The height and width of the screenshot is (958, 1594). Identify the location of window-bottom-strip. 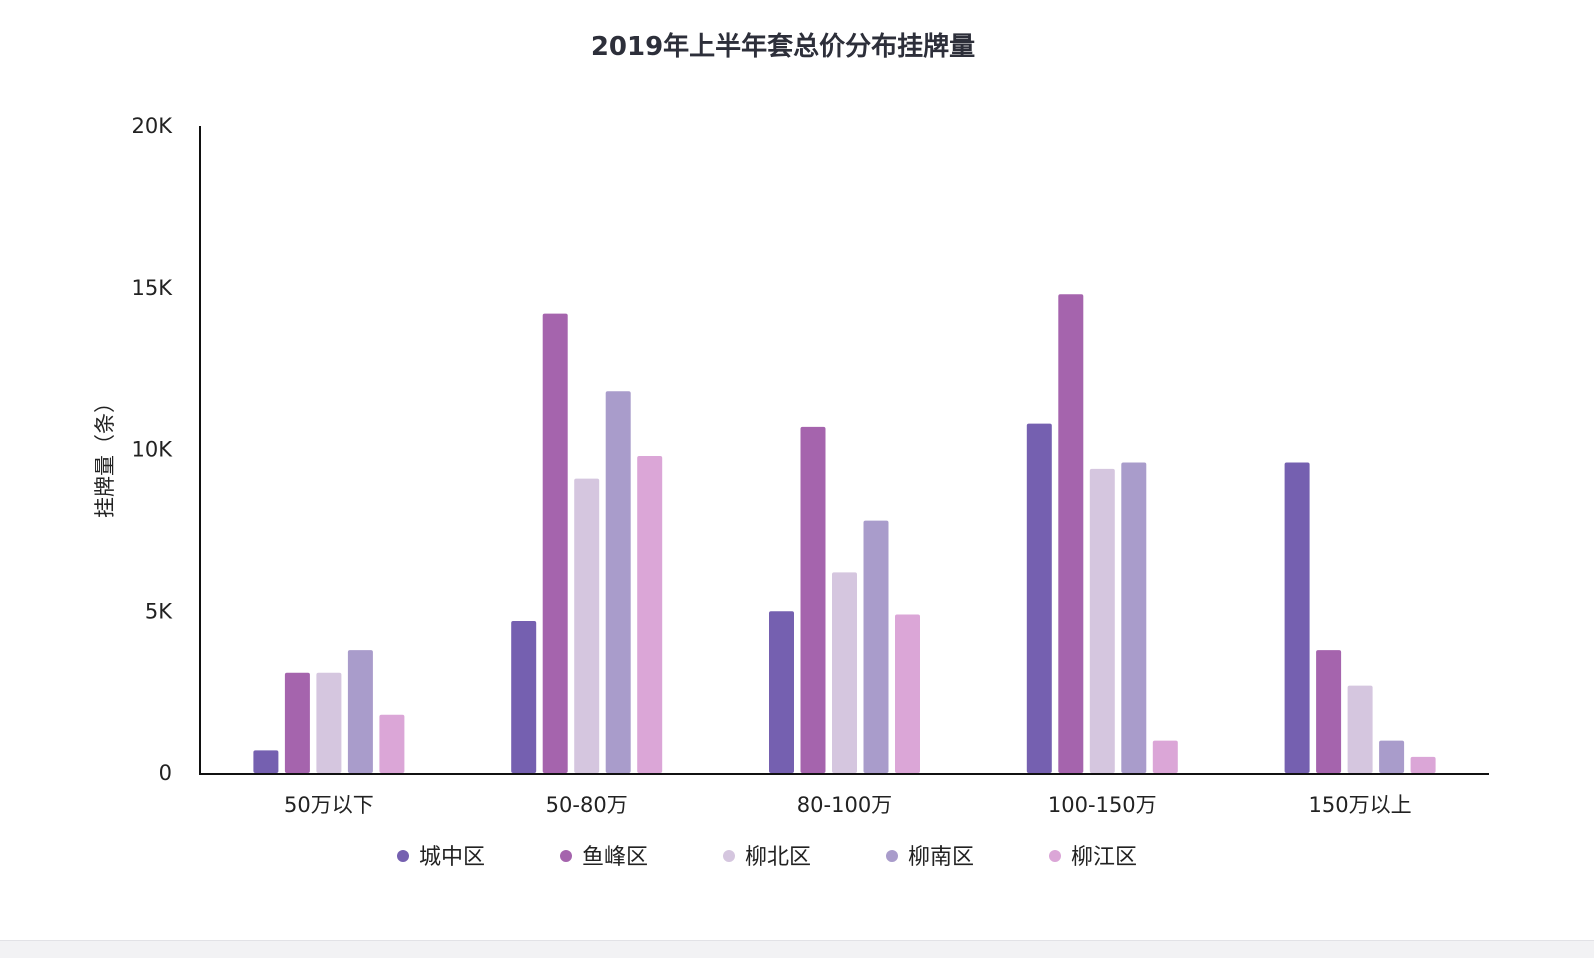
(797, 949).